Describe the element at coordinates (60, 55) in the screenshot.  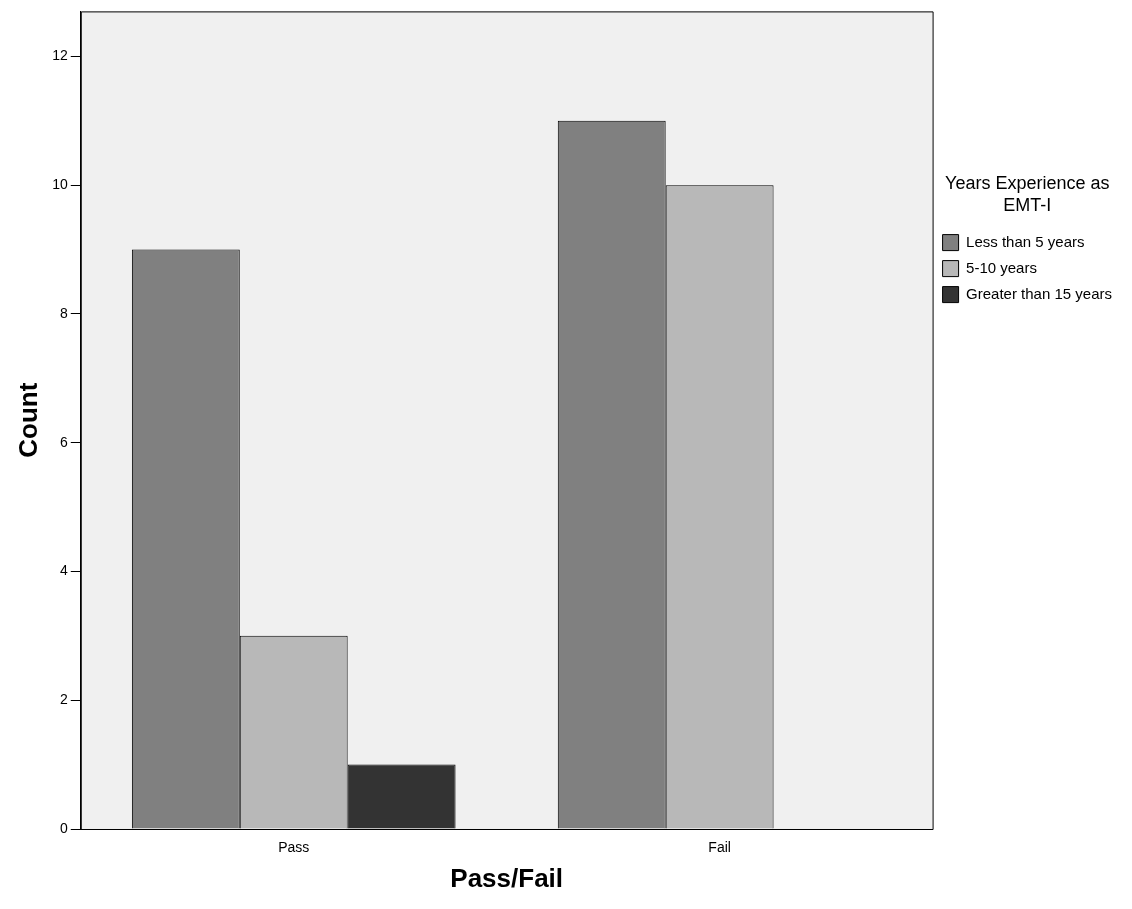
I see `y-tick-label: 12` at that location.